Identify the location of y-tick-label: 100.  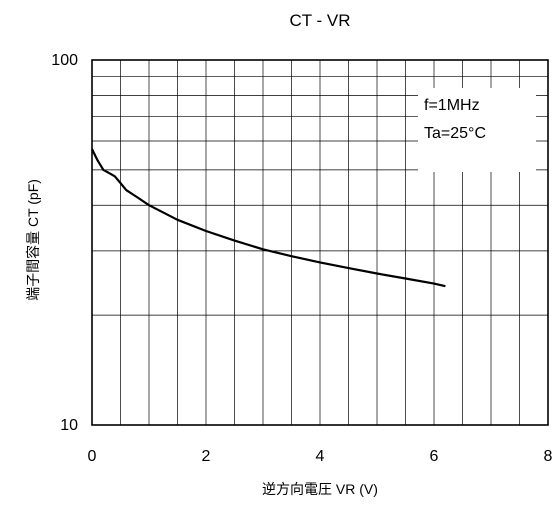
(64, 60).